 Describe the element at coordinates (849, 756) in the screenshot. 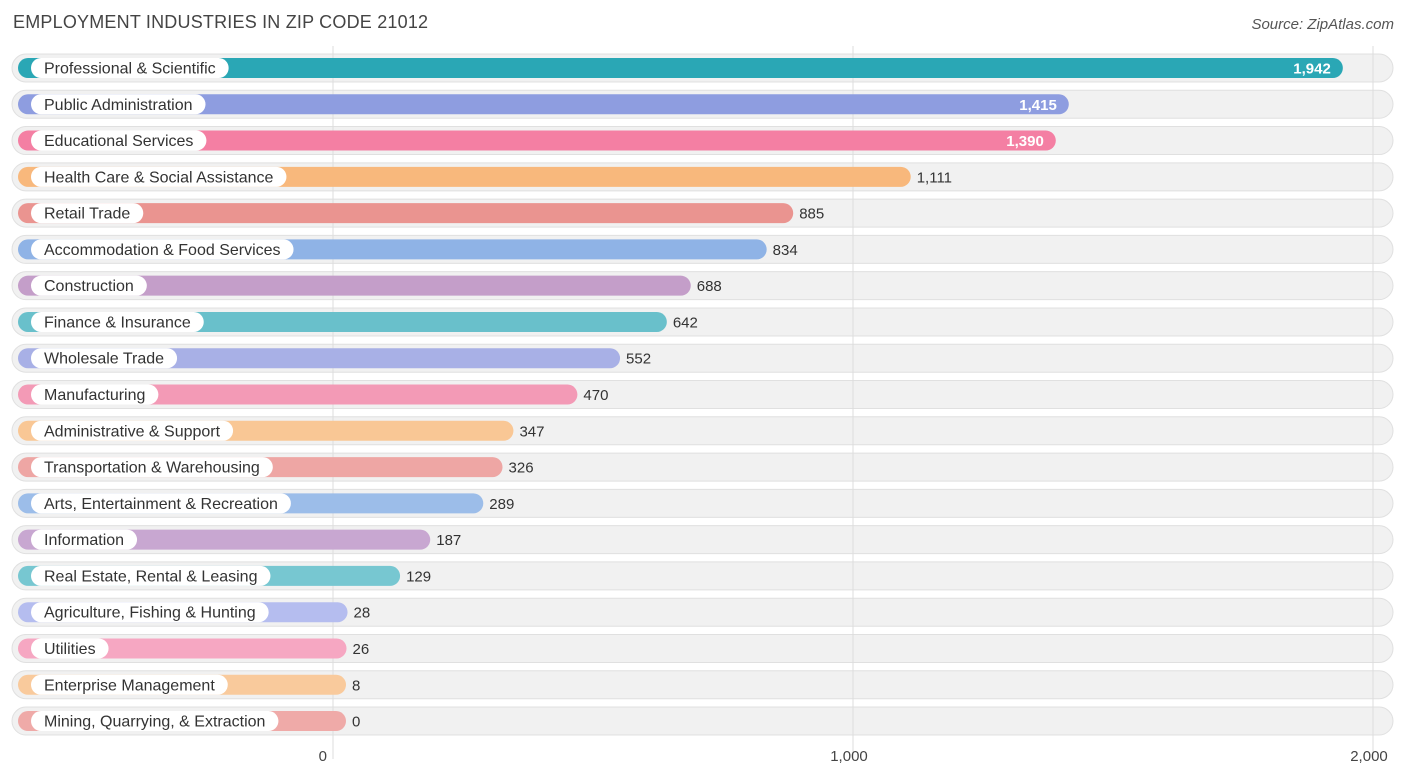

I see `x-tick-label: 1,000` at that location.